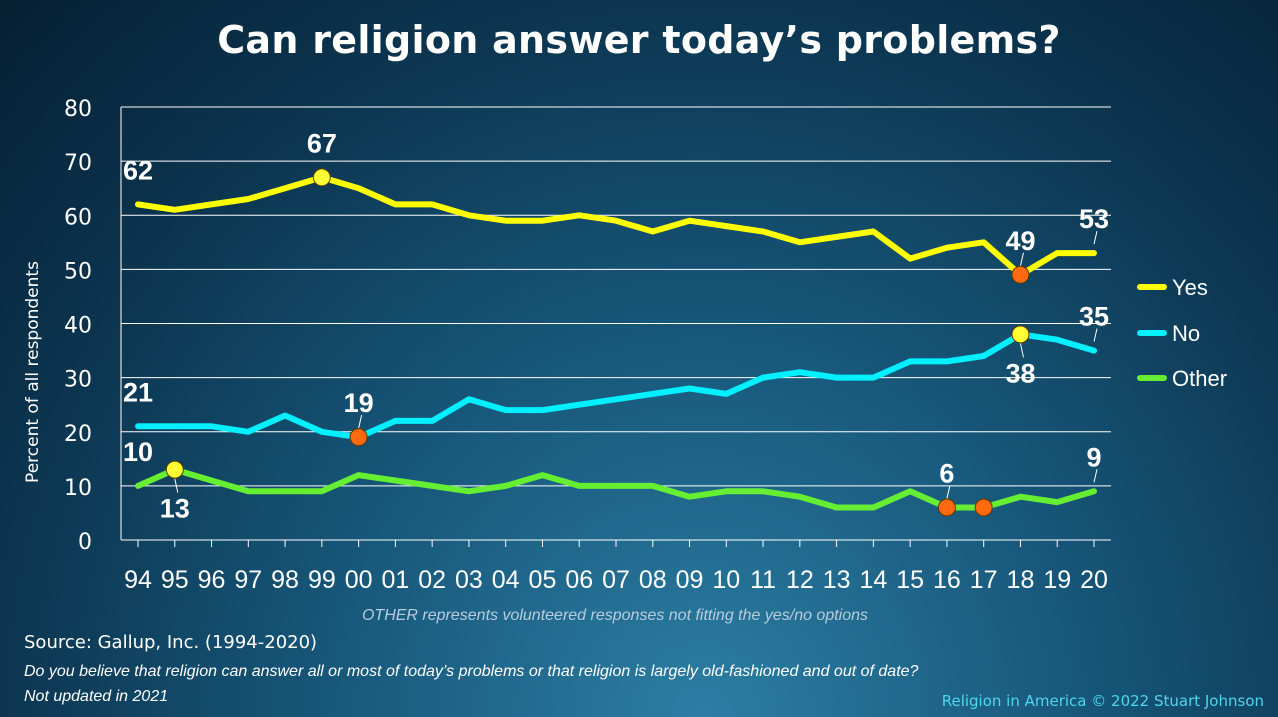 The width and height of the screenshot is (1278, 717). I want to click on marker-other-2017, so click(983, 507).